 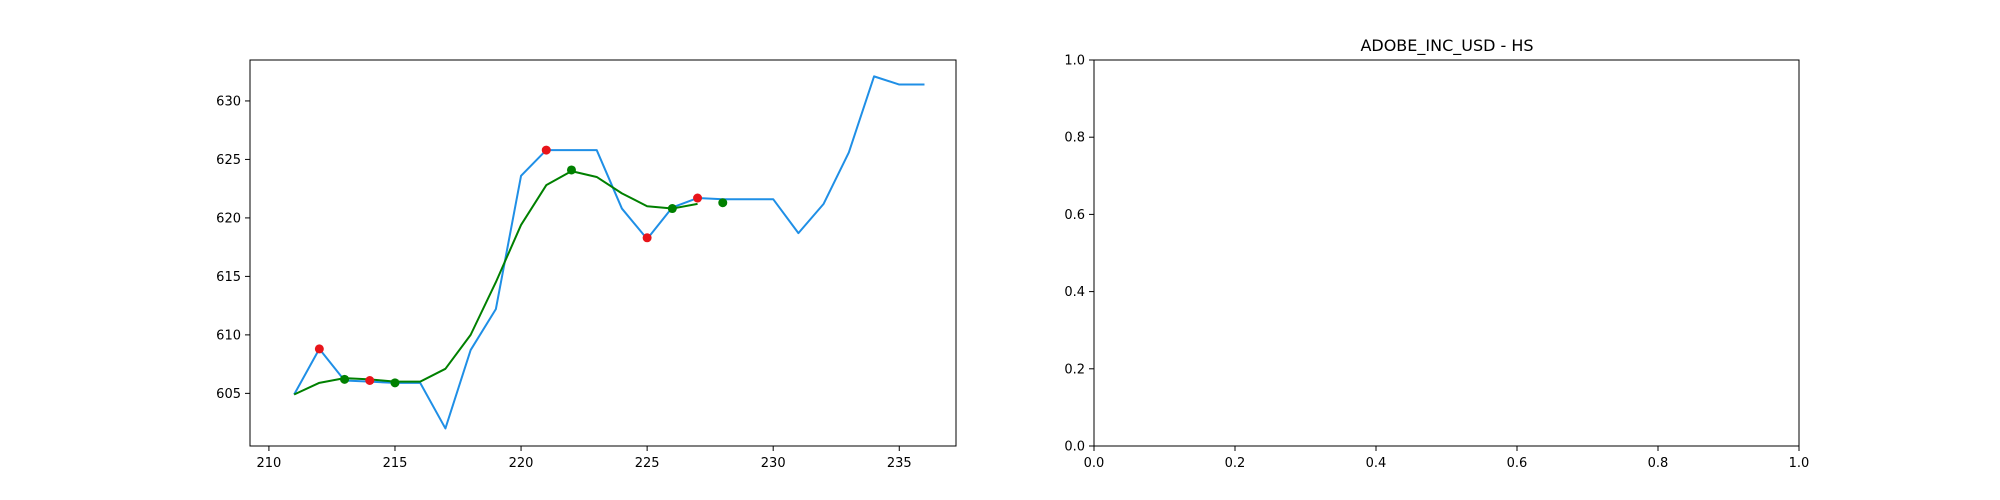 I want to click on left-chart-y-tick-label: 625, so click(x=228, y=160).